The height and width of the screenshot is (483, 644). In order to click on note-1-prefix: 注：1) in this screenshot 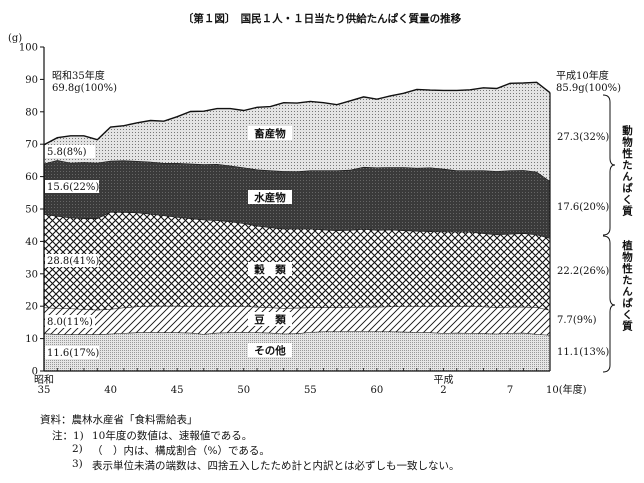, I will do `click(68, 436)`.